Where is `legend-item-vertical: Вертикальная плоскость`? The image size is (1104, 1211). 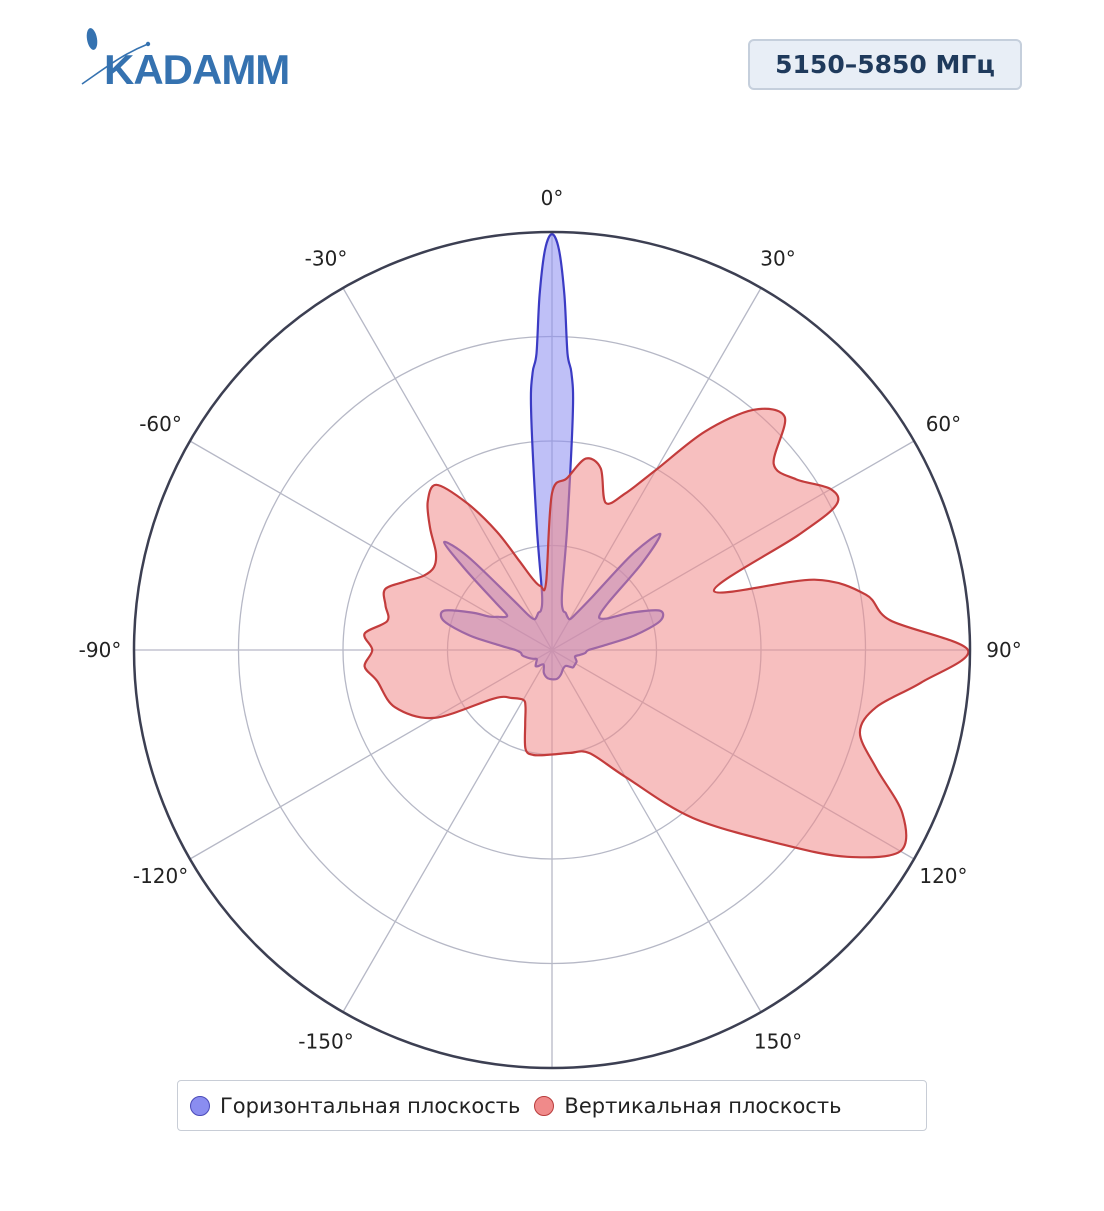 legend-item-vertical: Вертикальная плоскость is located at coordinates (687, 1106).